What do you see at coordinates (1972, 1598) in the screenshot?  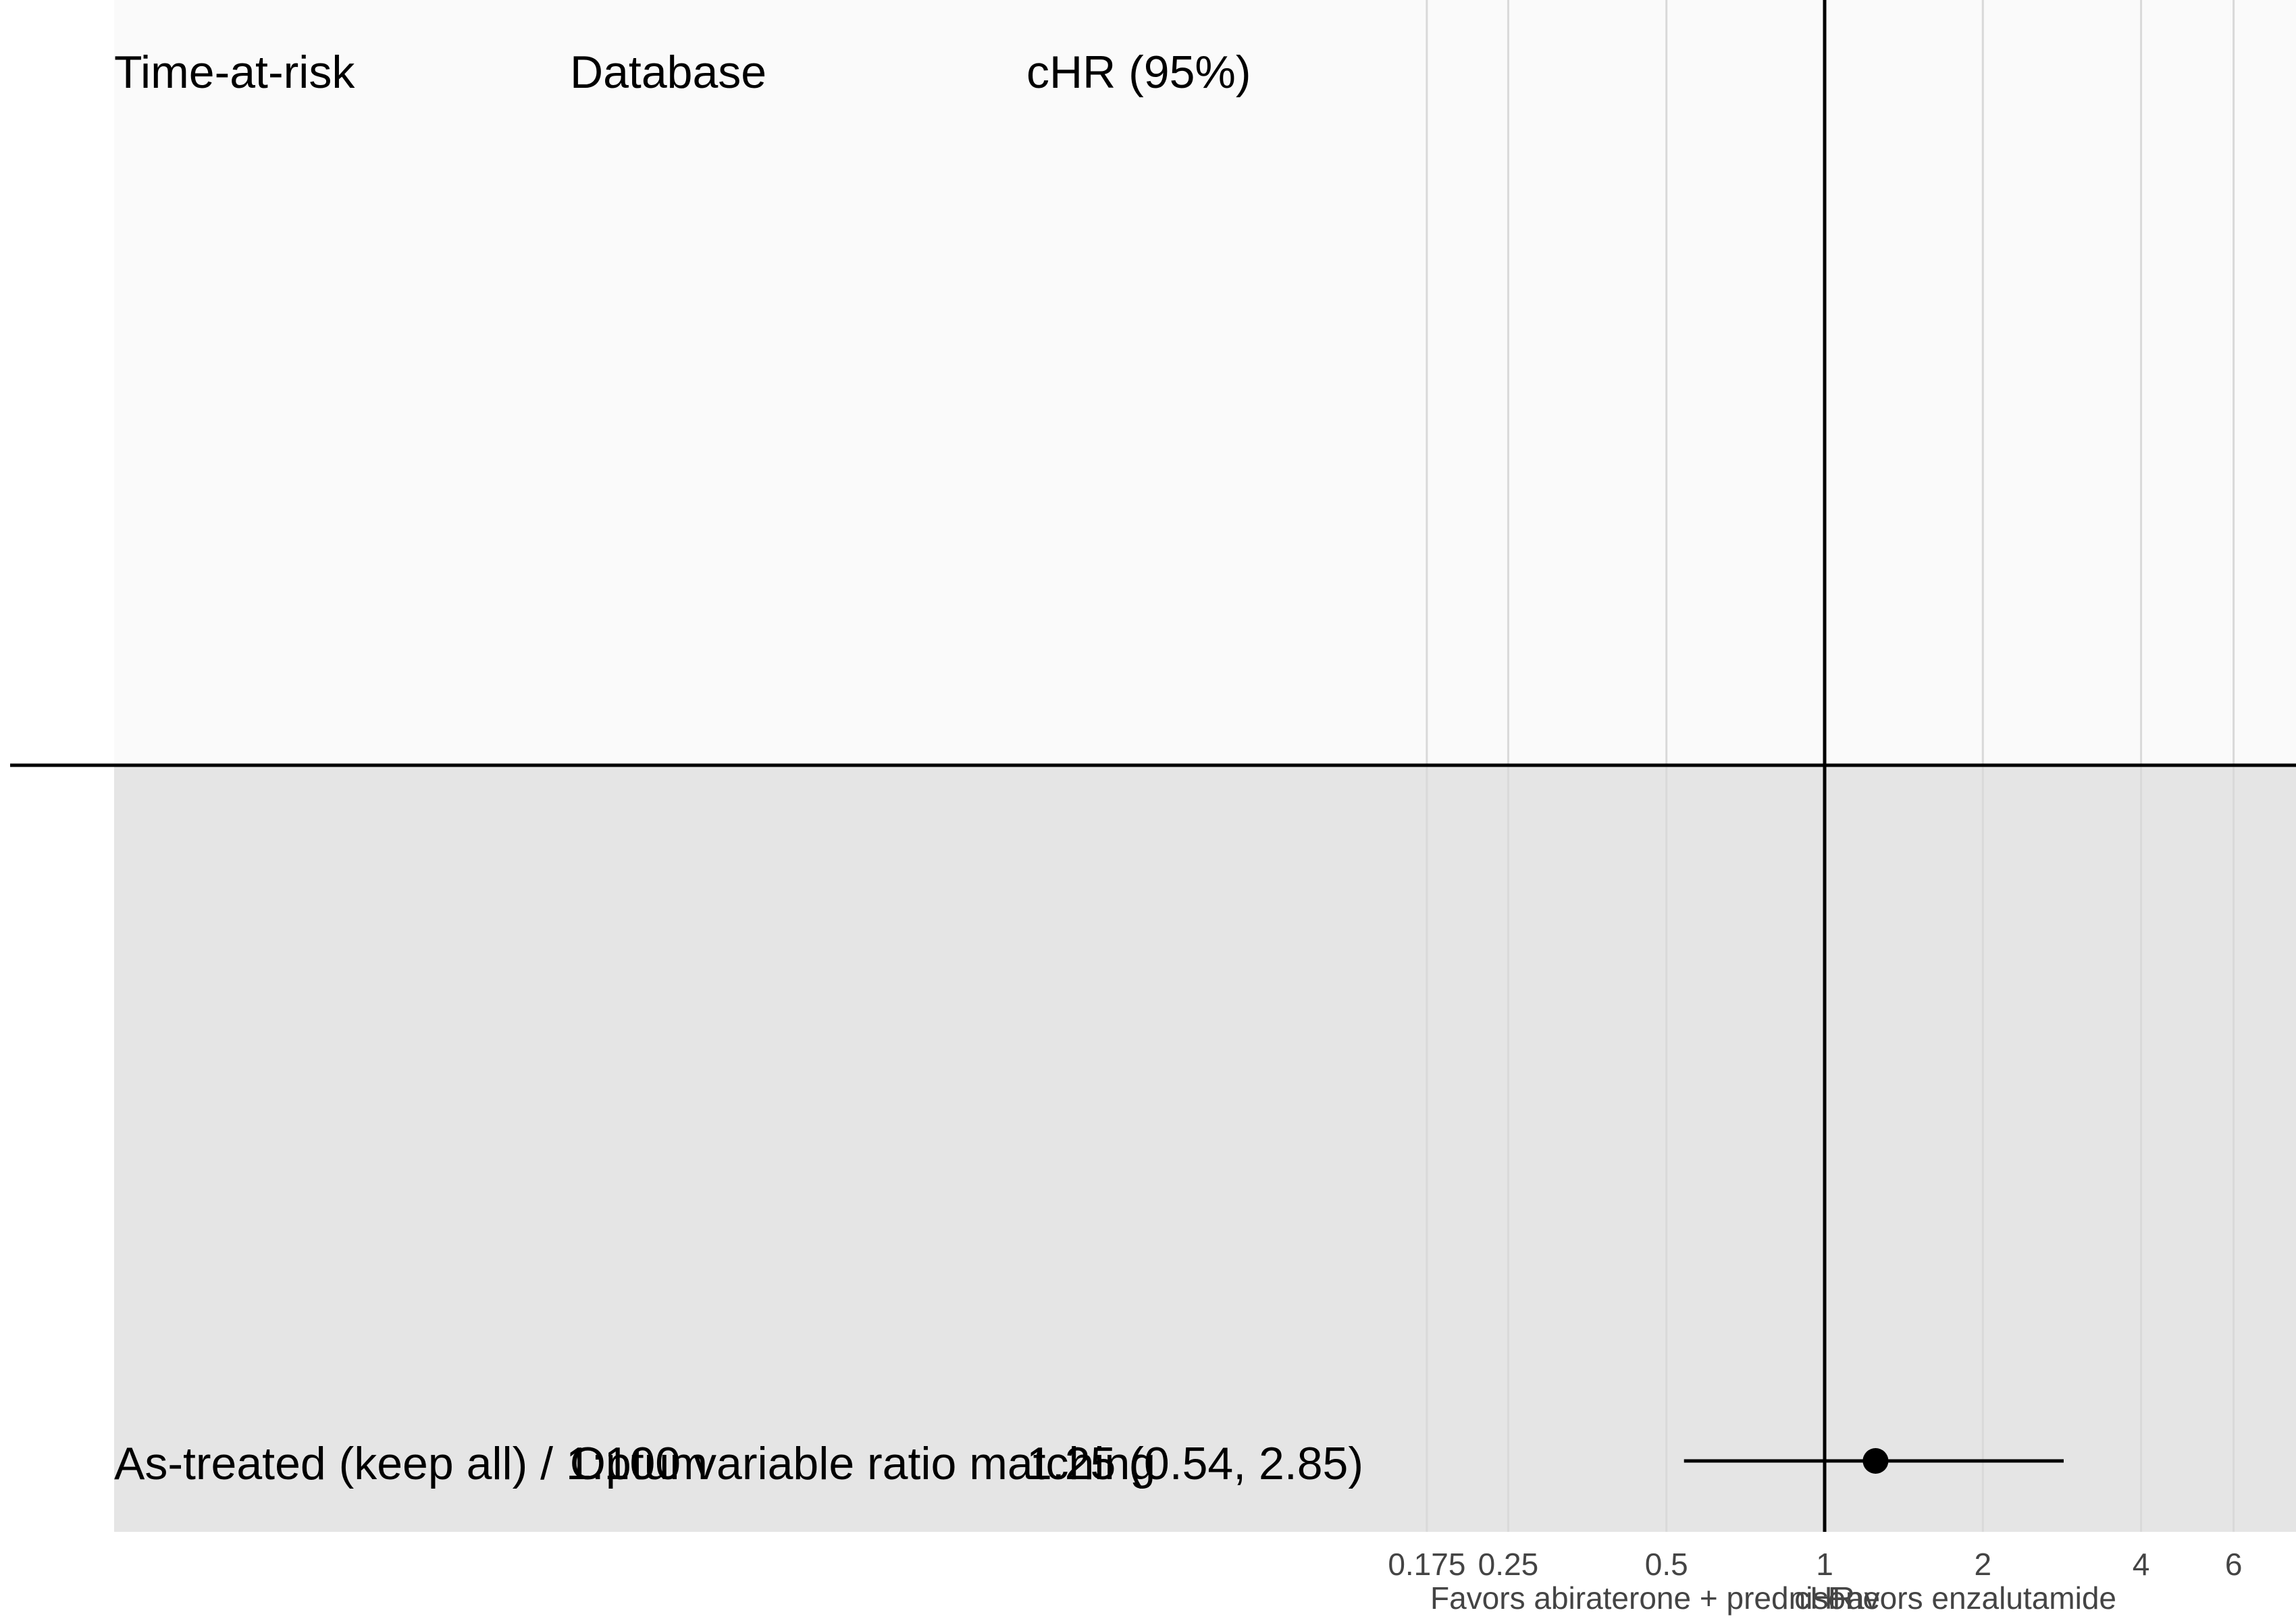 I see `favors-right-label: Favors enzalutamide` at bounding box center [1972, 1598].